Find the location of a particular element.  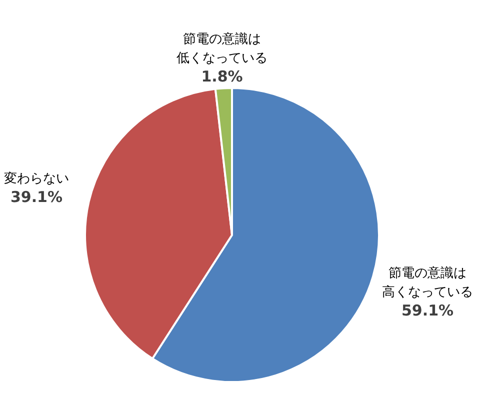

data-label: 1.8% is located at coordinates (222, 76).